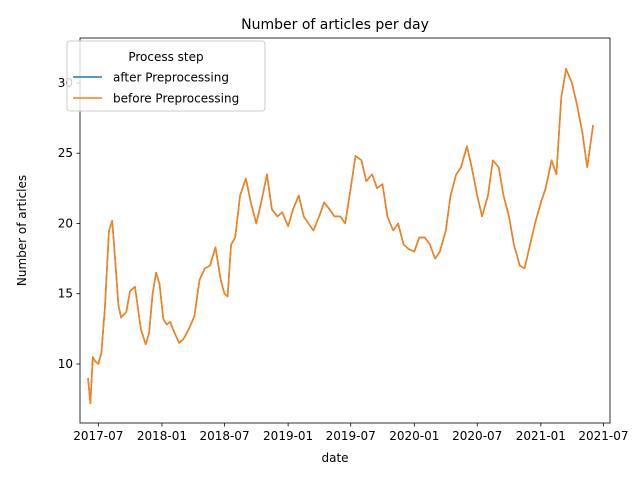 The width and height of the screenshot is (640, 480). I want to click on x-tick-label: 2021-01, so click(541, 436).